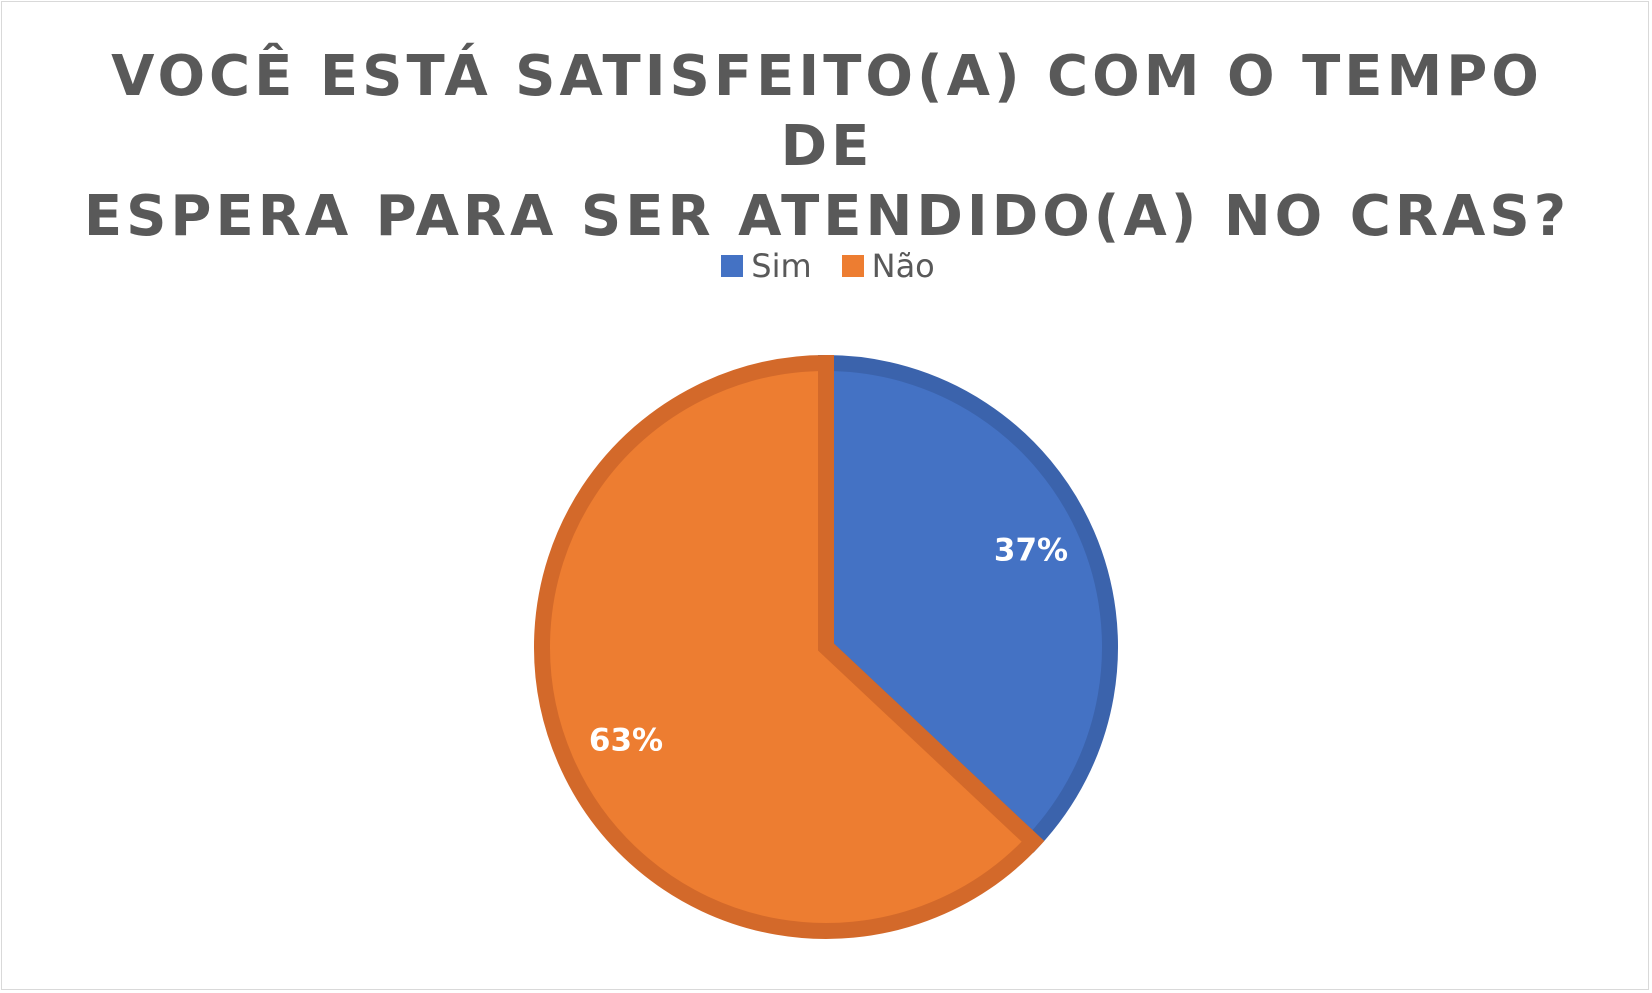  I want to click on data-label-sim: 37%, so click(1031, 551).